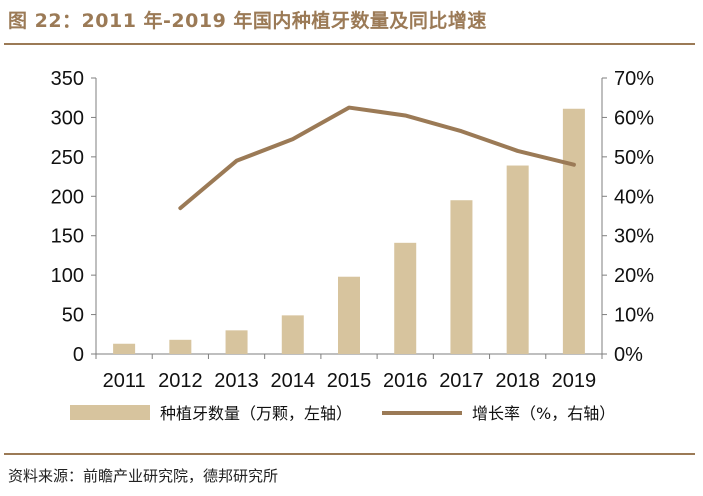  I want to click on x-tick-label: 2017, so click(461, 381).